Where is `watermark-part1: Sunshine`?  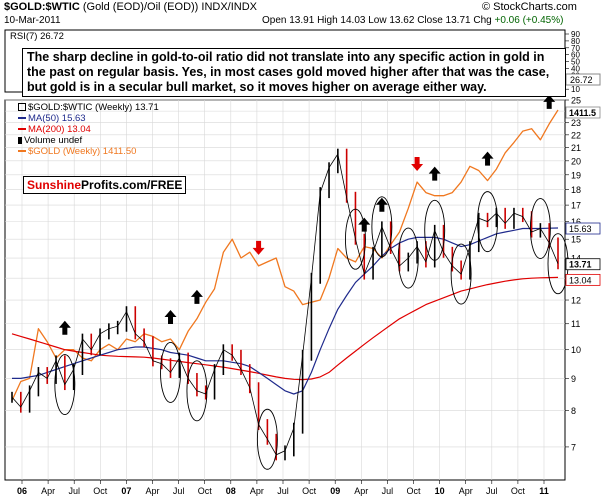 watermark-part1: Sunshine is located at coordinates (54, 185).